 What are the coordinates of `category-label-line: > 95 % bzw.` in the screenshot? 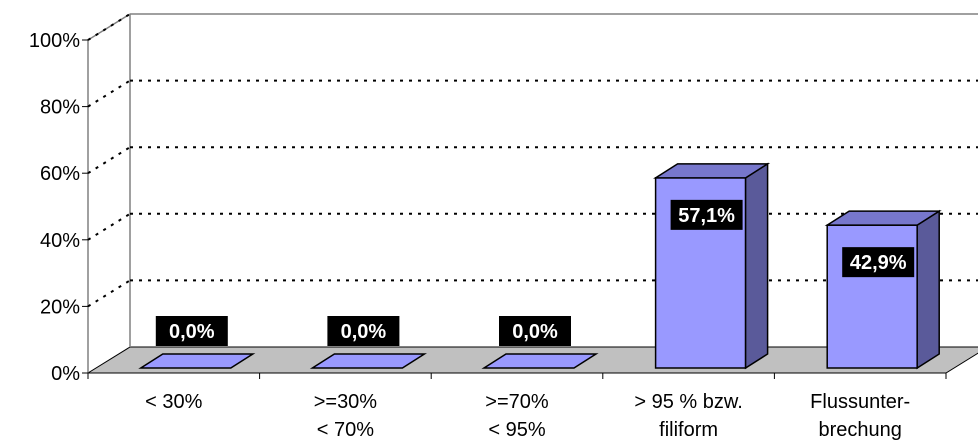 It's located at (688, 402).